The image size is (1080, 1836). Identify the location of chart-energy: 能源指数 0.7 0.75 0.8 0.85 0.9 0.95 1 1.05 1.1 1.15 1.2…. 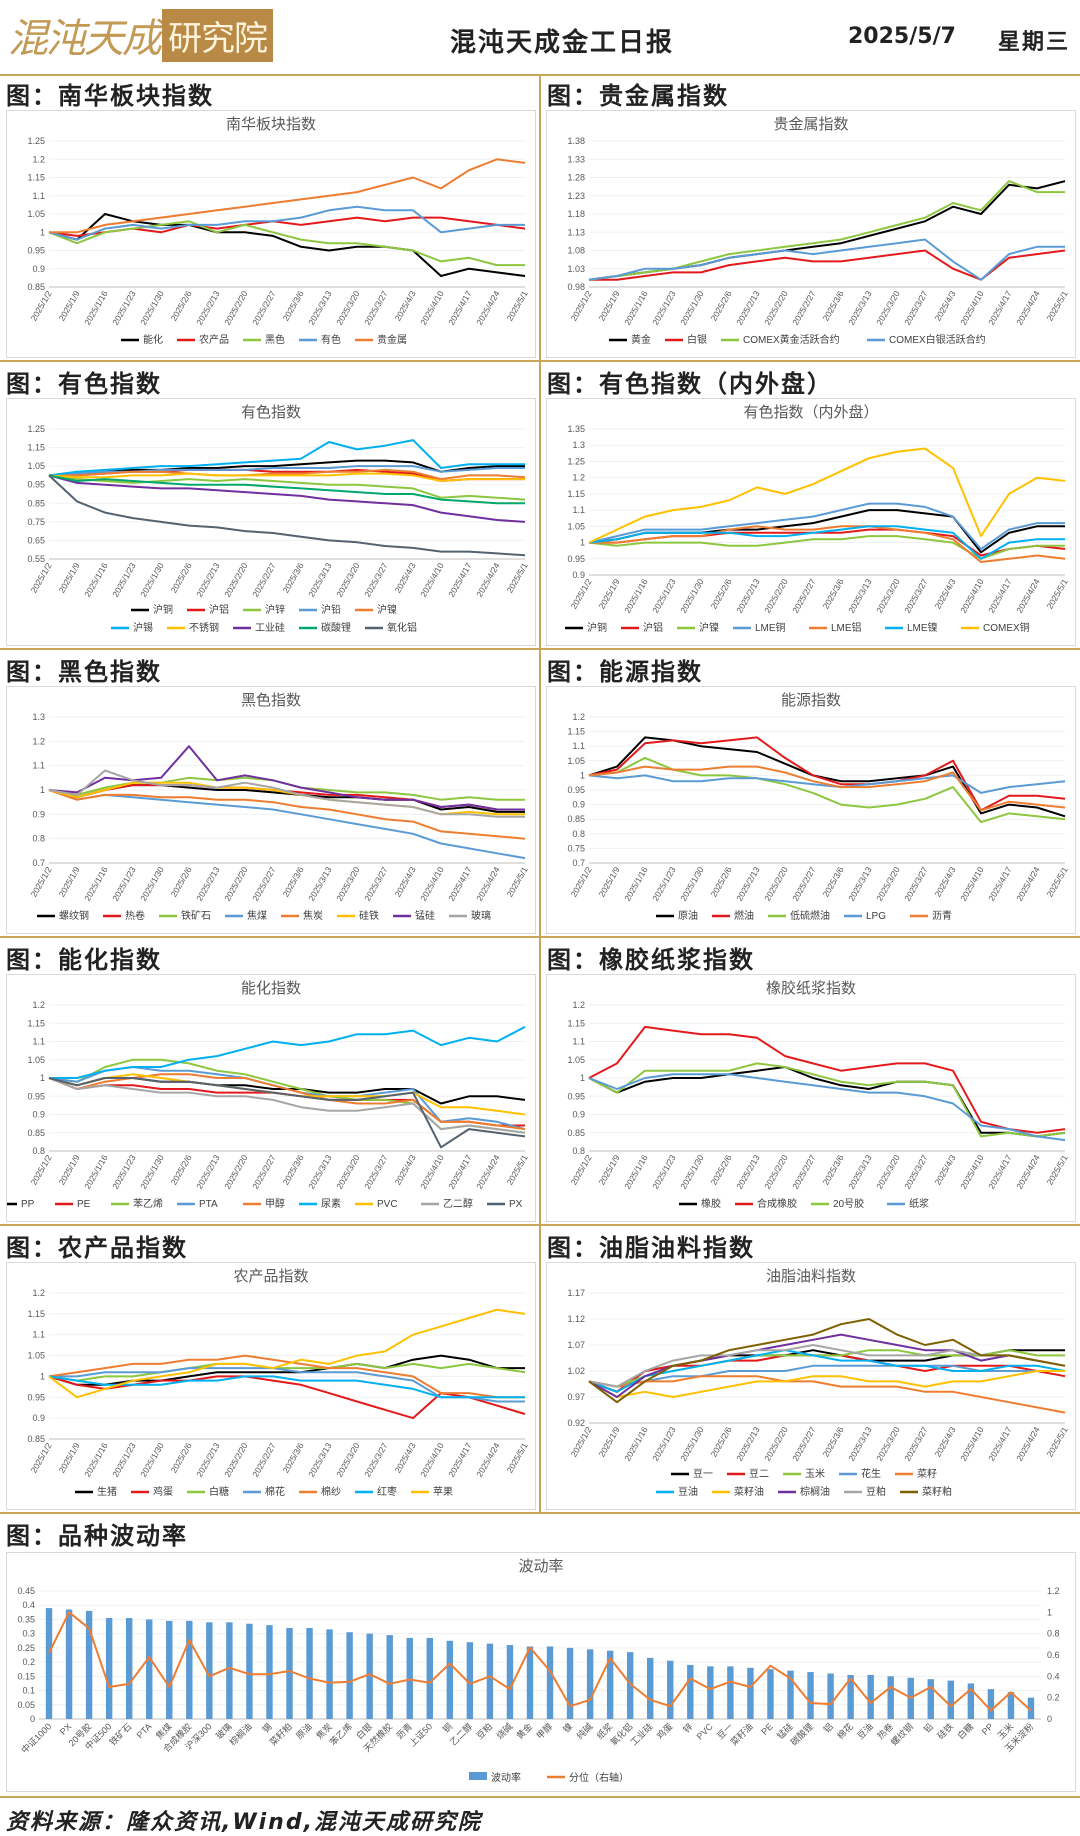
(811, 810).